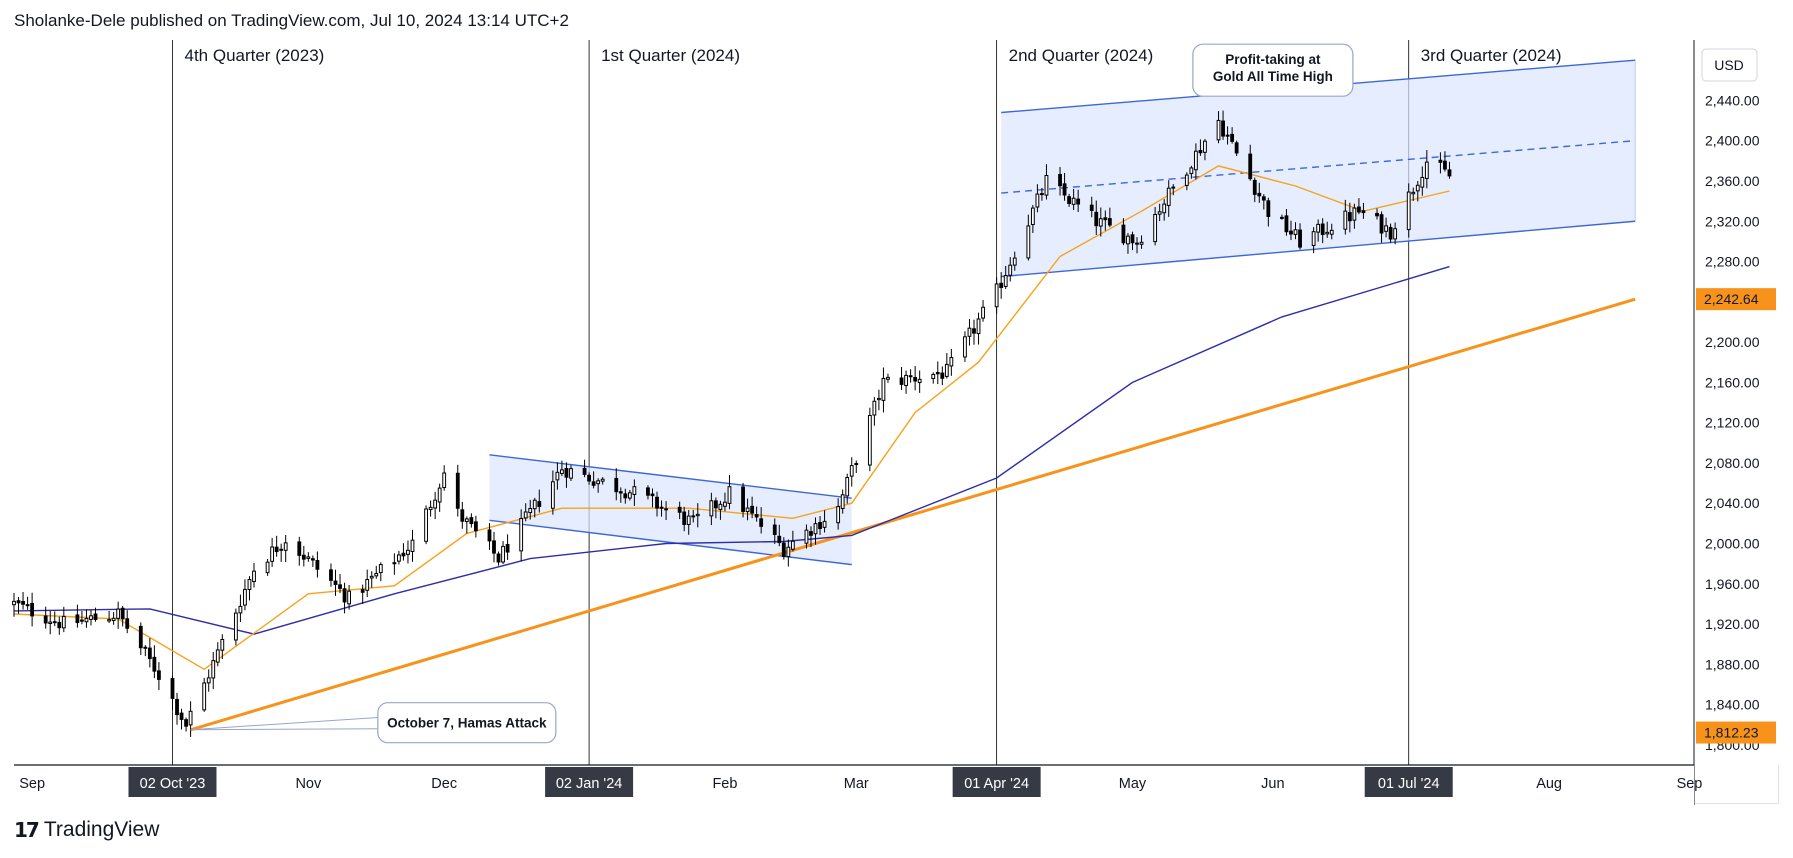  I want to click on tradingview-logo: 17 TradingView, so click(86, 830).